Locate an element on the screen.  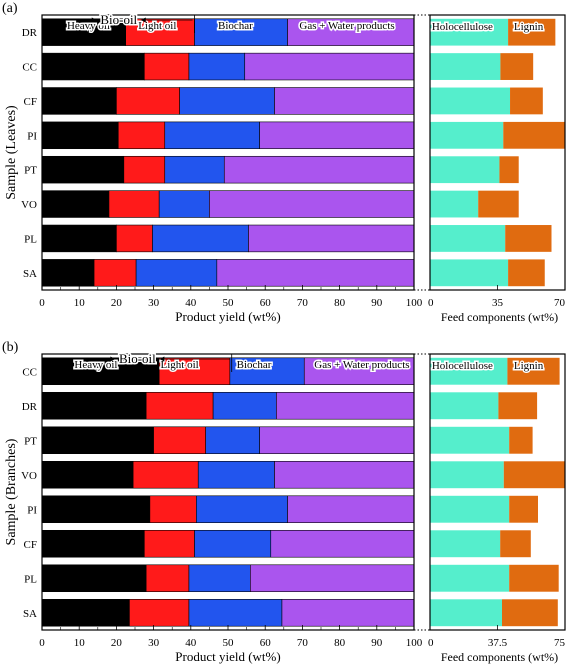
x-tick-label: 80 is located at coordinates (340, 303).